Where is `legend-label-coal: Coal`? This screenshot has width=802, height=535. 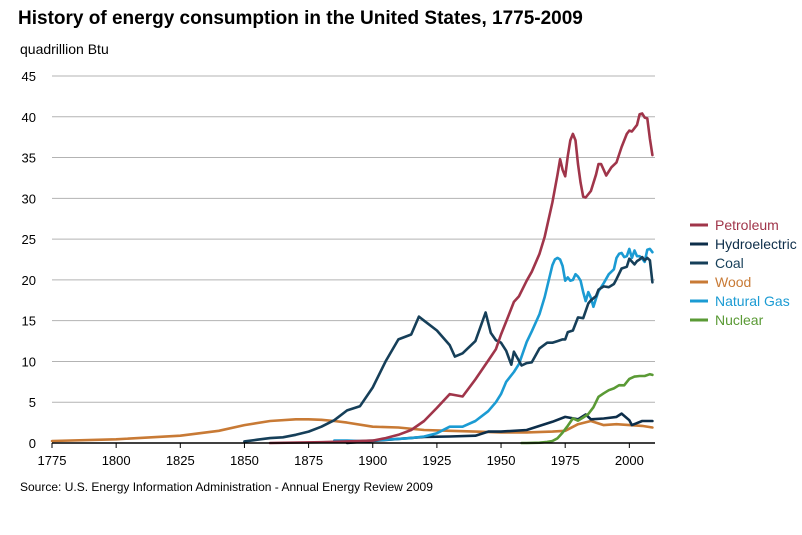 legend-label-coal: Coal is located at coordinates (729, 263).